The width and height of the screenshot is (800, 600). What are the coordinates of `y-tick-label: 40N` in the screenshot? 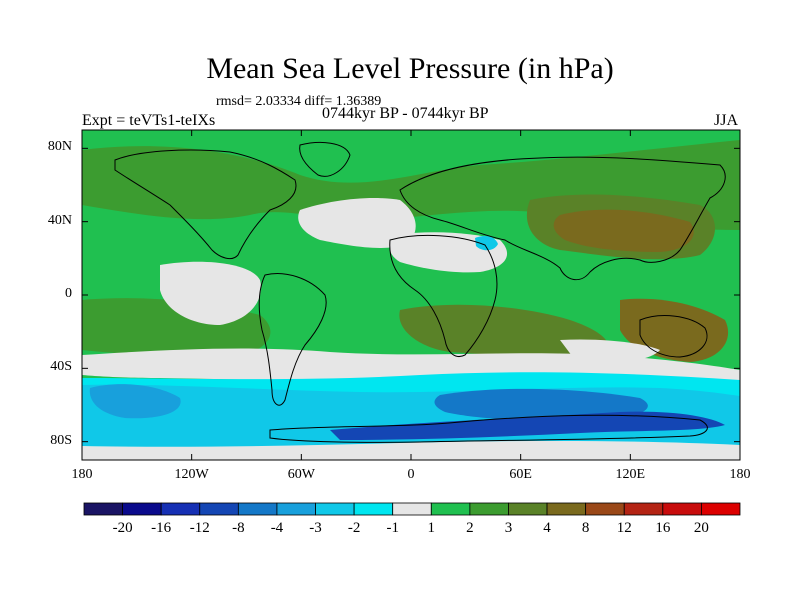 It's located at (59, 220).